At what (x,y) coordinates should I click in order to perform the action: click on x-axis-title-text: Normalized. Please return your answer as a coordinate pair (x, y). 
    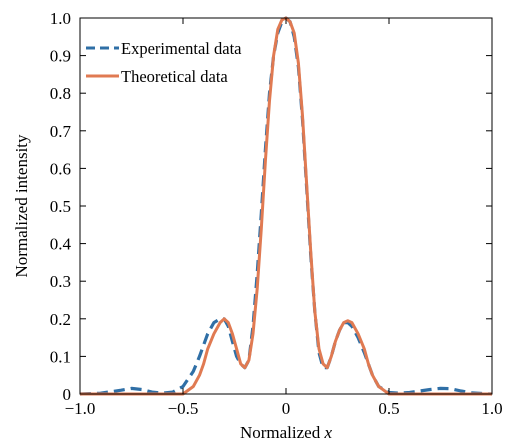
    Looking at the image, I should click on (282, 432).